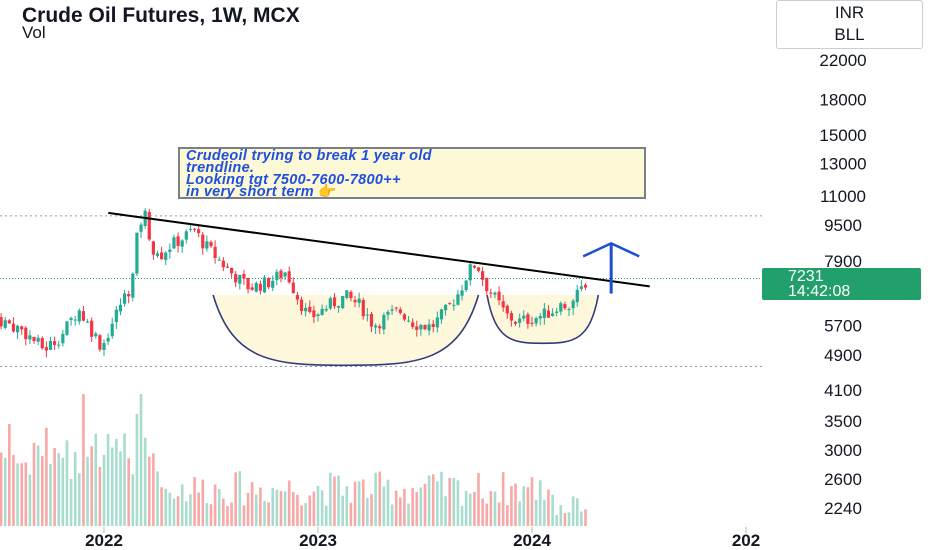 This screenshot has height=550, width=932. I want to click on handle-curve, so click(543, 319).